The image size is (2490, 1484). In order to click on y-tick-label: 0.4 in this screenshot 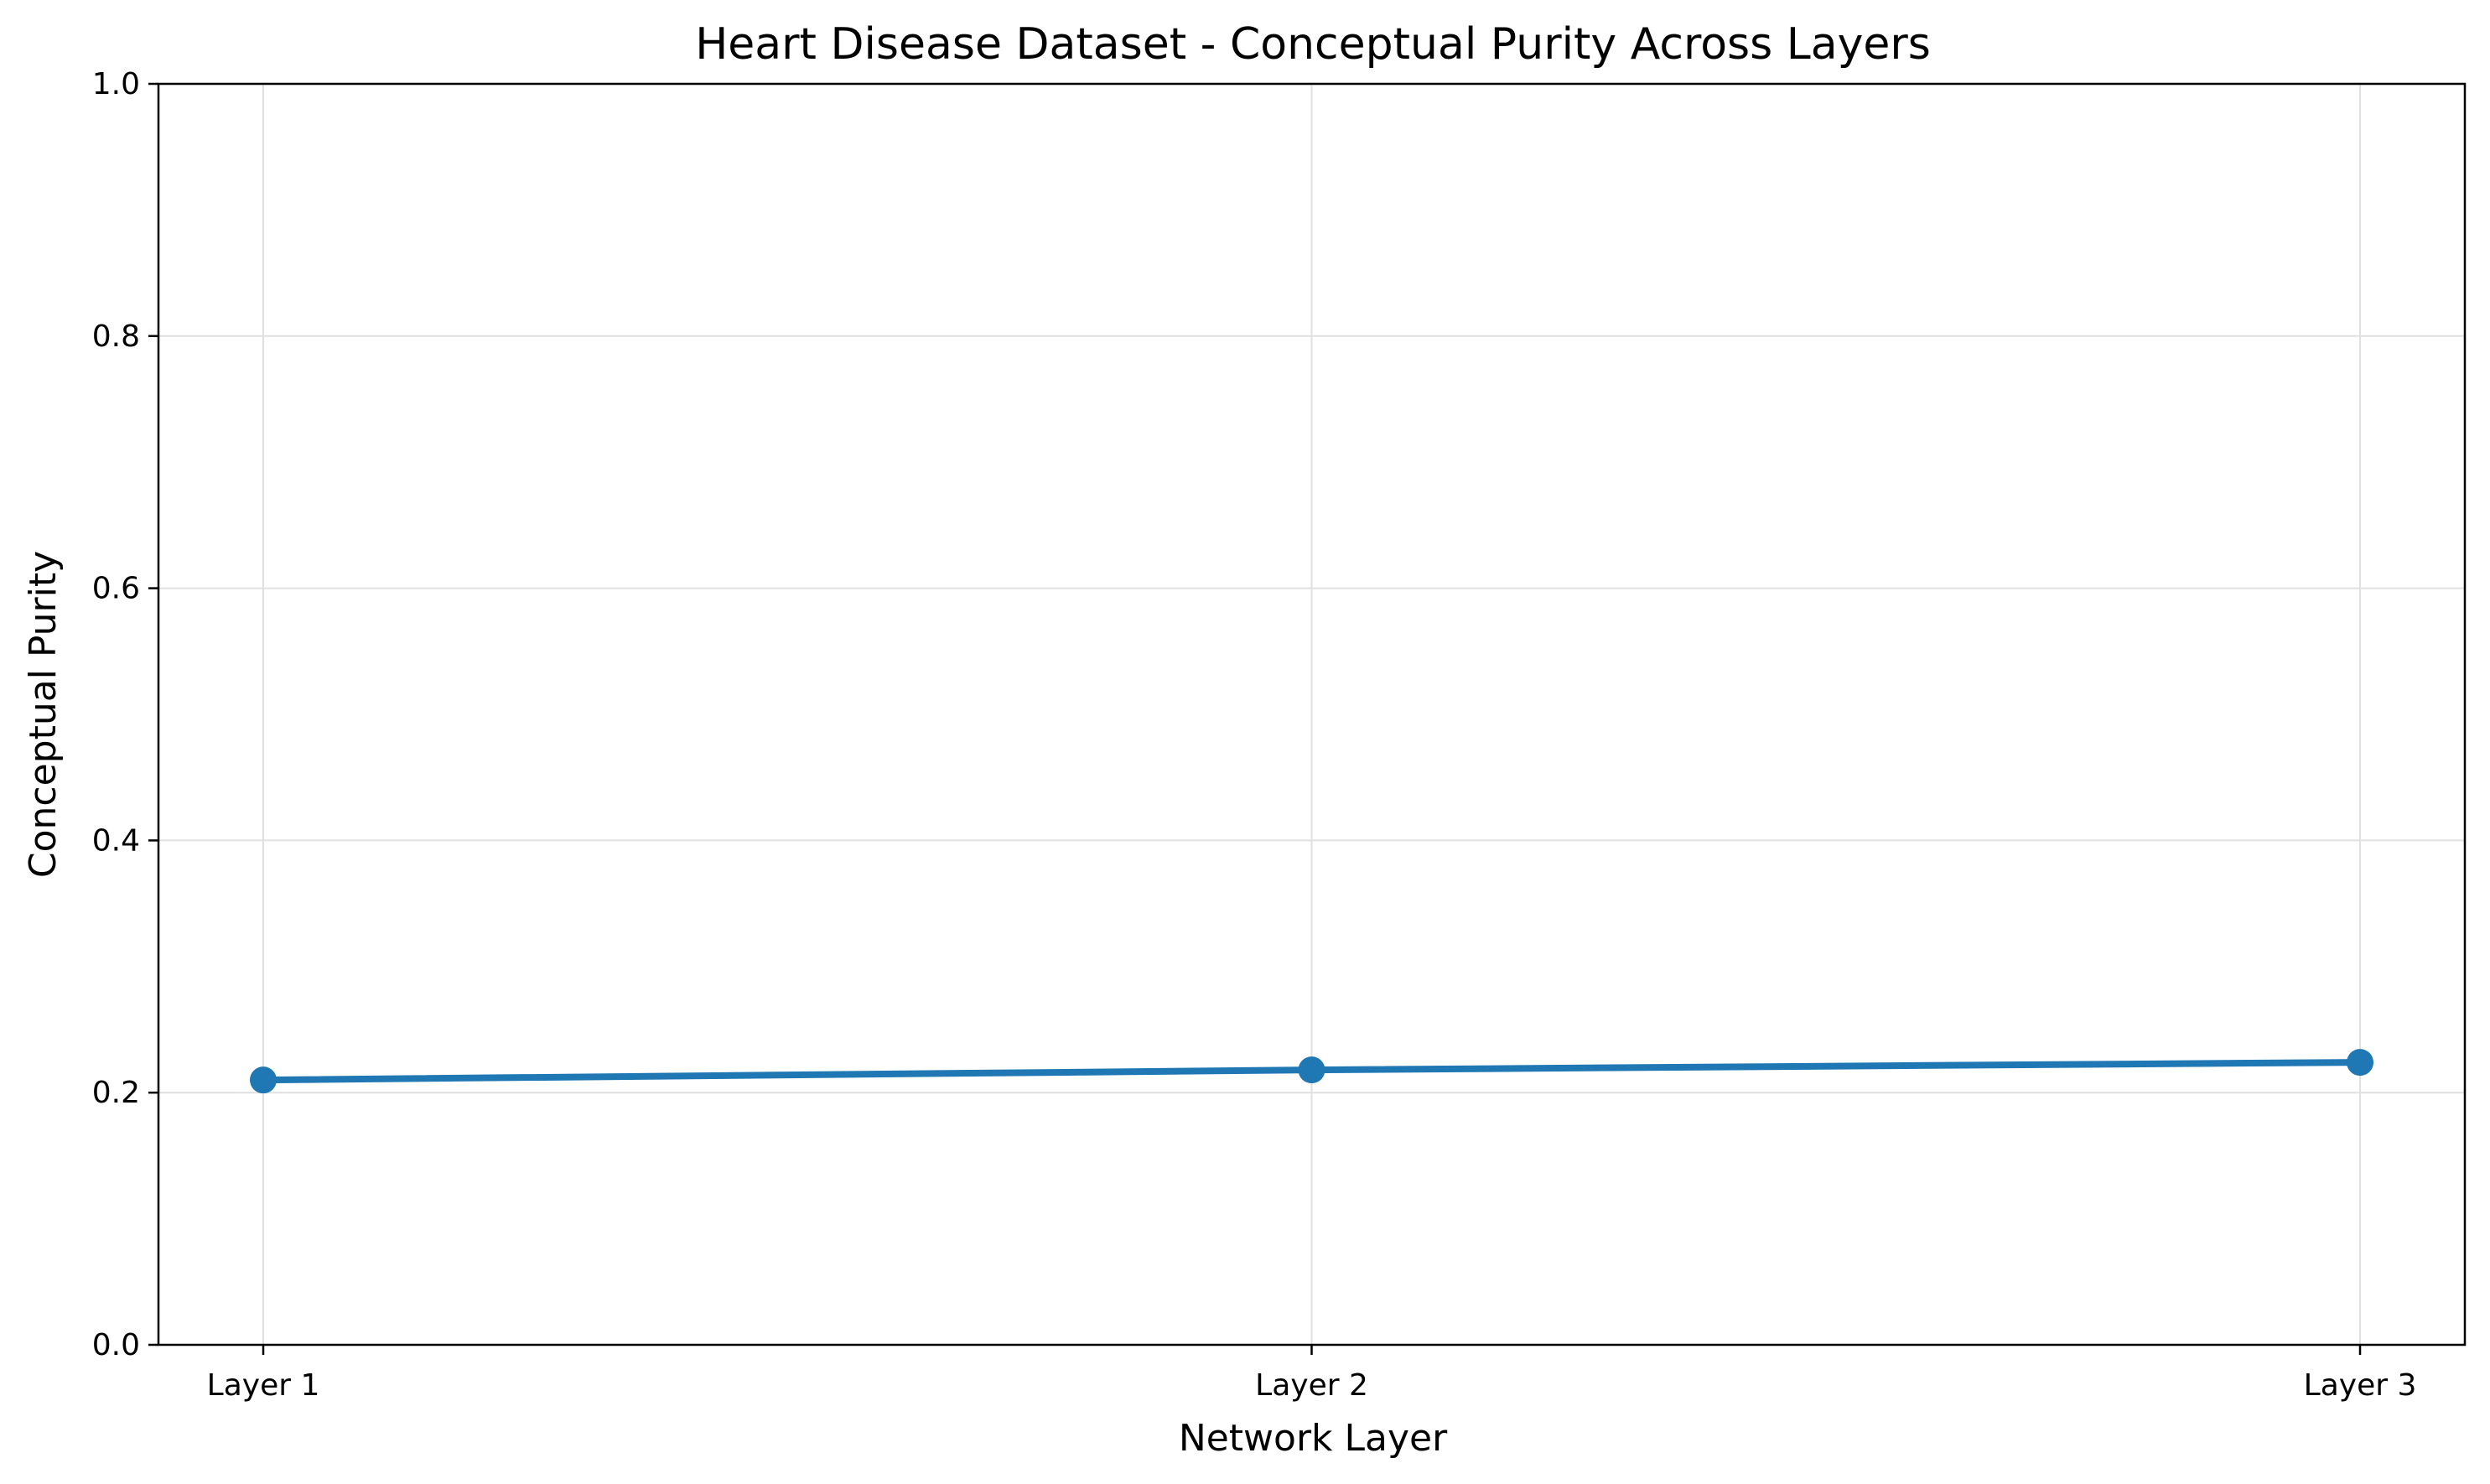, I will do `click(116, 840)`.